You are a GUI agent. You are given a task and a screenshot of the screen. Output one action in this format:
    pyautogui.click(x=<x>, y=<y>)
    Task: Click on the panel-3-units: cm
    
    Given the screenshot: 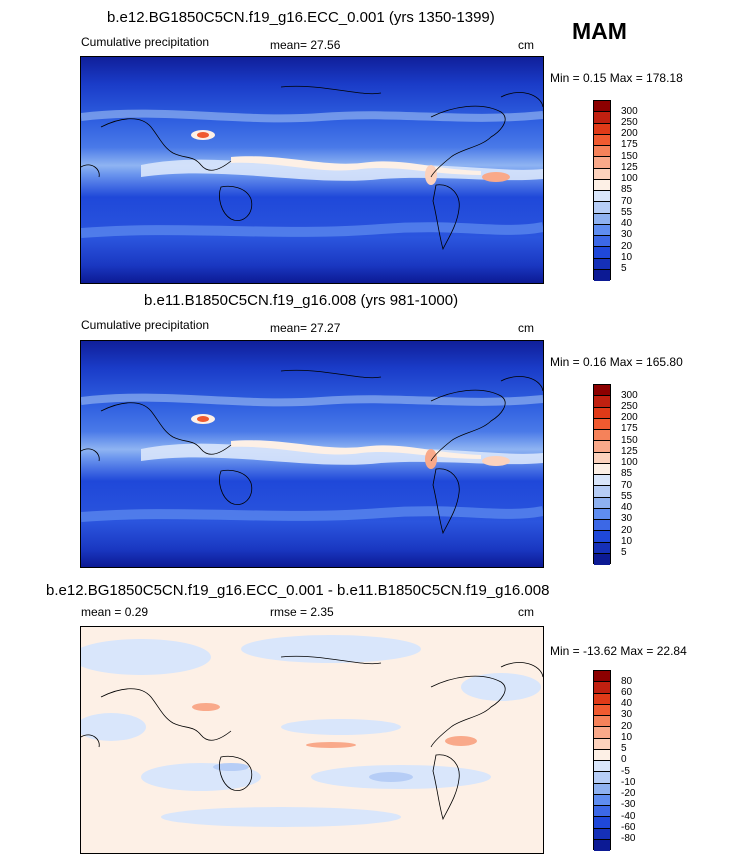 What is the action you would take?
    pyautogui.click(x=526, y=612)
    